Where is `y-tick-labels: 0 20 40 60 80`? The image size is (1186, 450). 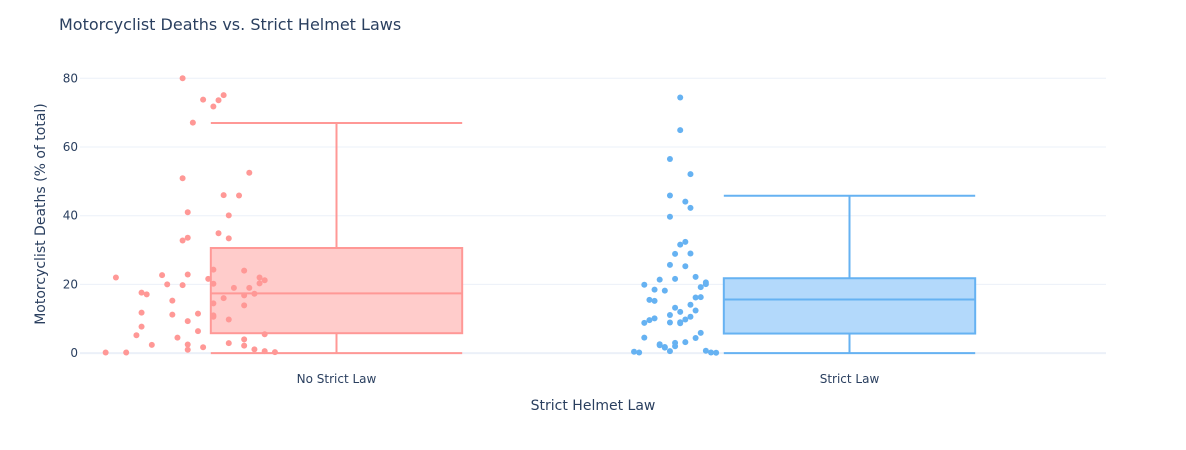 y-tick-labels: 0 20 40 60 80 is located at coordinates (70, 215).